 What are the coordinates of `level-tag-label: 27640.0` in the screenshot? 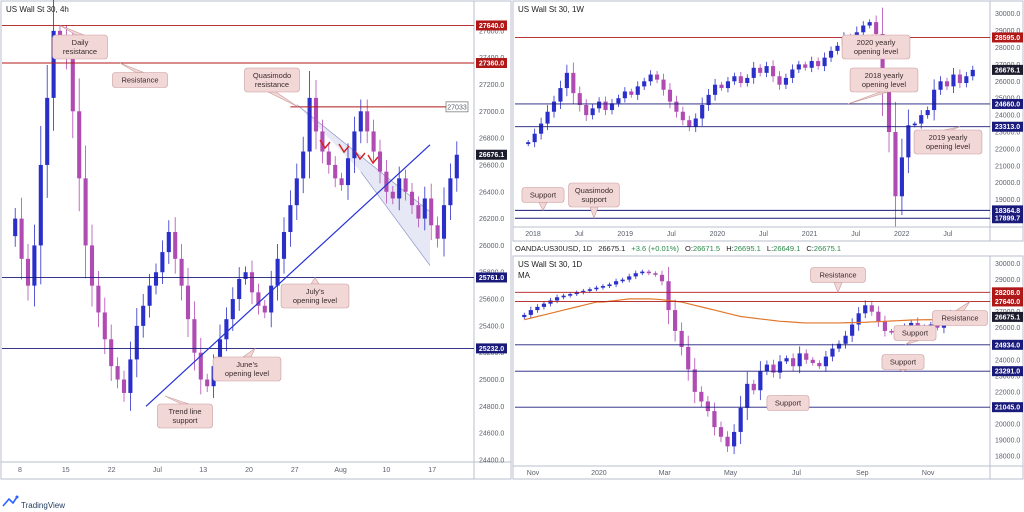 It's located at (1007, 302).